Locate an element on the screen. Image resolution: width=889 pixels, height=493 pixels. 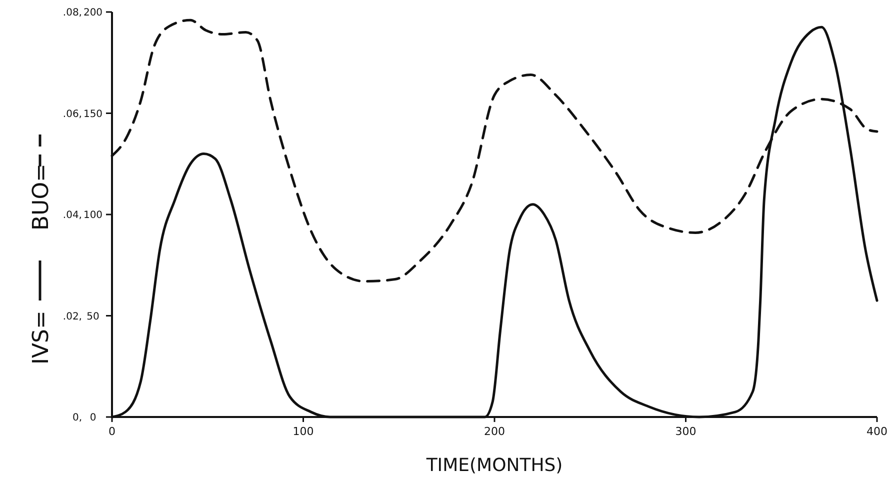
x-axis-title: TIME(MONTHS) is located at coordinates (494, 465).